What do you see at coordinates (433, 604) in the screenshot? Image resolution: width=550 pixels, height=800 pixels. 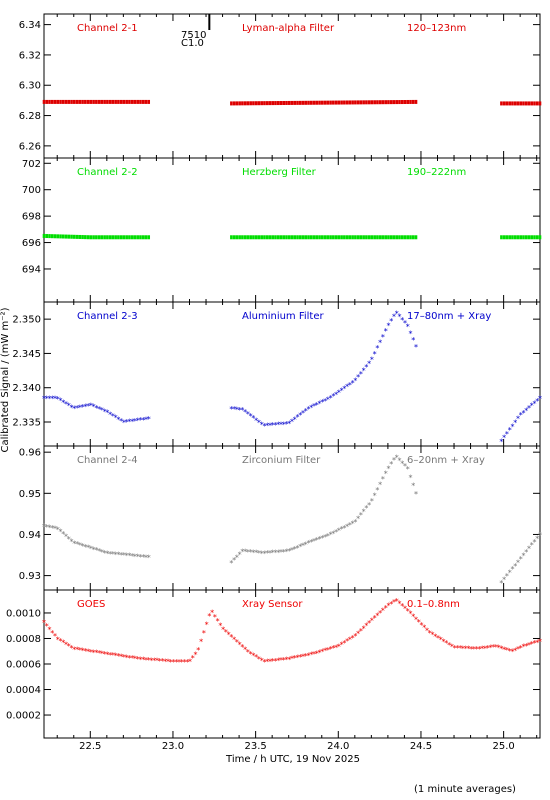 I see `panel-5-band-label: 0.1–0.8nm` at bounding box center [433, 604].